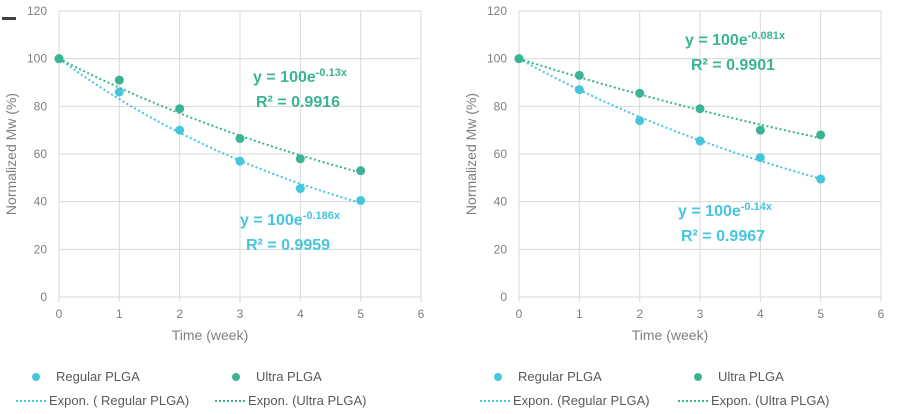 This screenshot has height=414, width=900. I want to click on trendline-regular, so click(669, 118).